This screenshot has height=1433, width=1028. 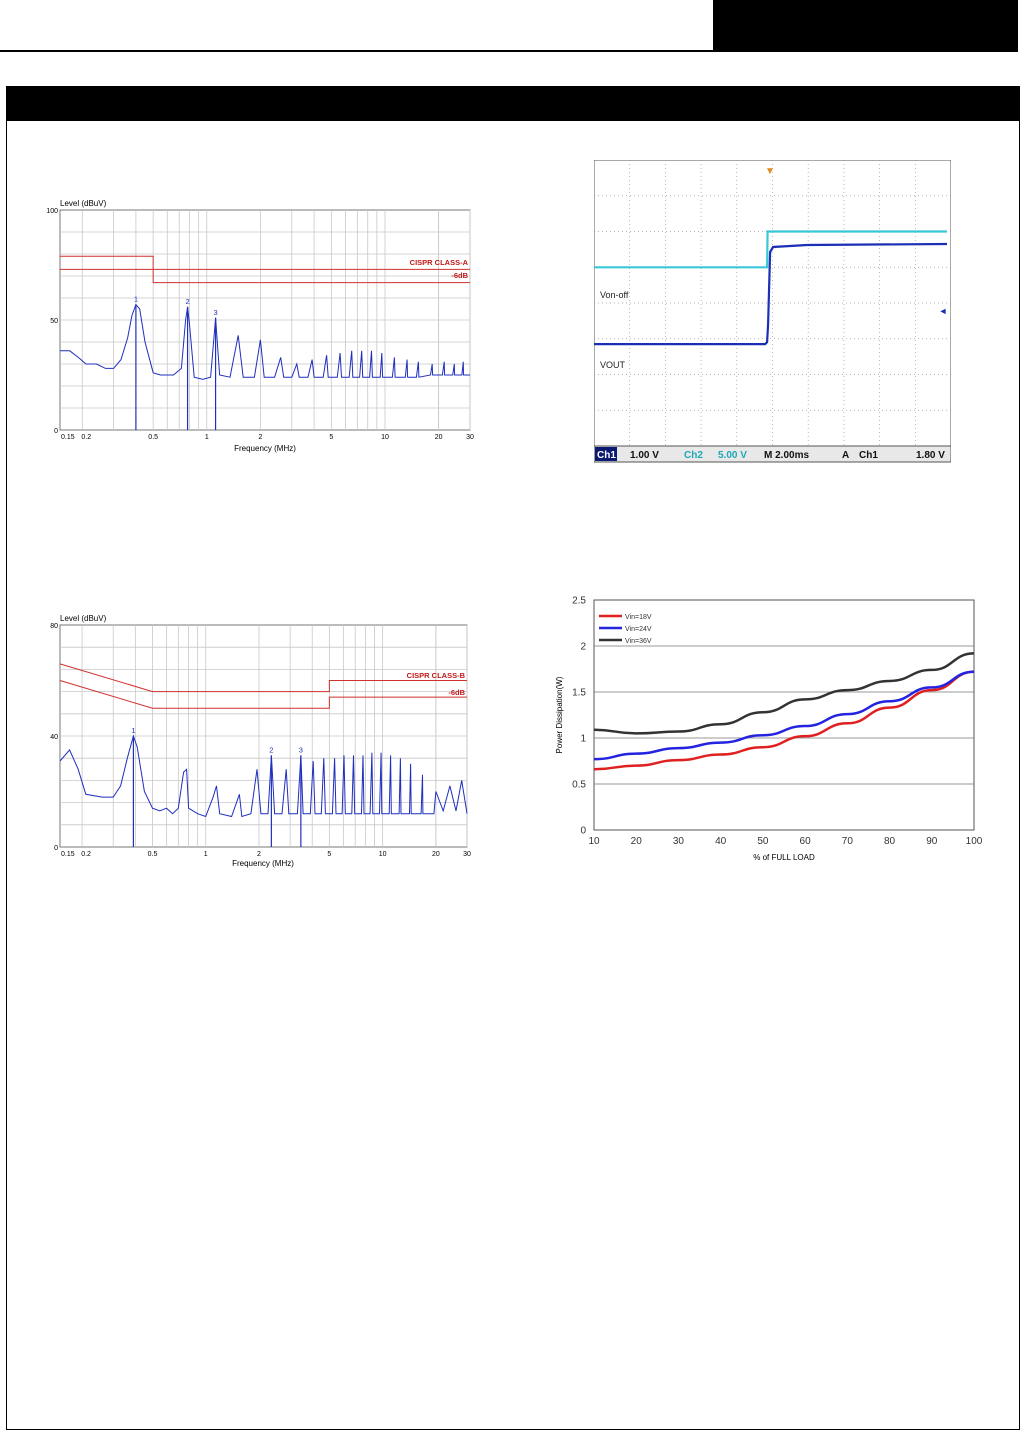 I want to click on scope-status-trigger-mode: A, so click(x=845, y=455).